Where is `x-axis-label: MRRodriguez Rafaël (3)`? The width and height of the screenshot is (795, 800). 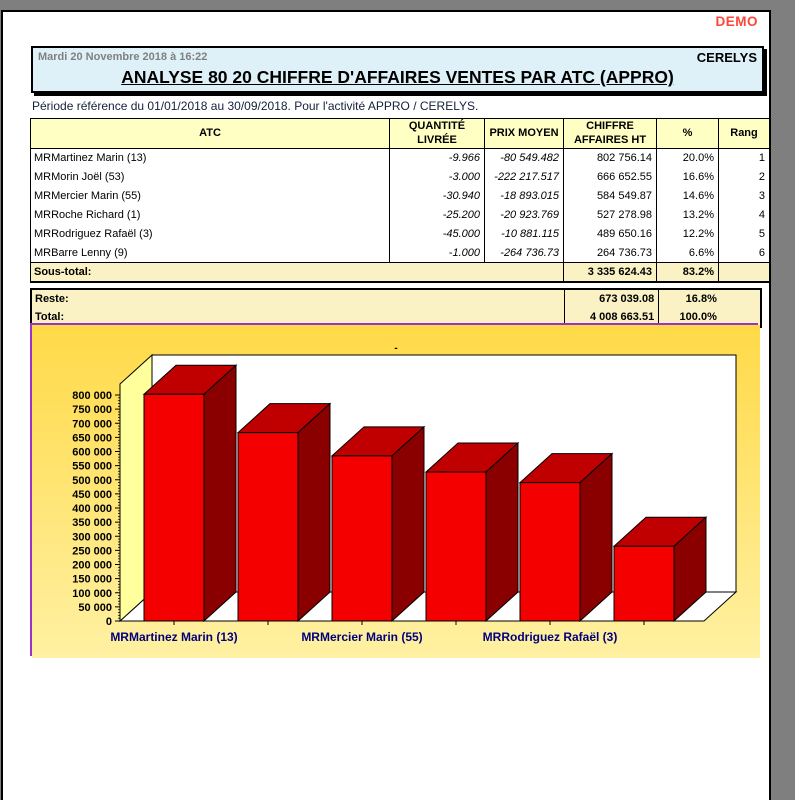 x-axis-label: MRRodriguez Rafaël (3) is located at coordinates (550, 637).